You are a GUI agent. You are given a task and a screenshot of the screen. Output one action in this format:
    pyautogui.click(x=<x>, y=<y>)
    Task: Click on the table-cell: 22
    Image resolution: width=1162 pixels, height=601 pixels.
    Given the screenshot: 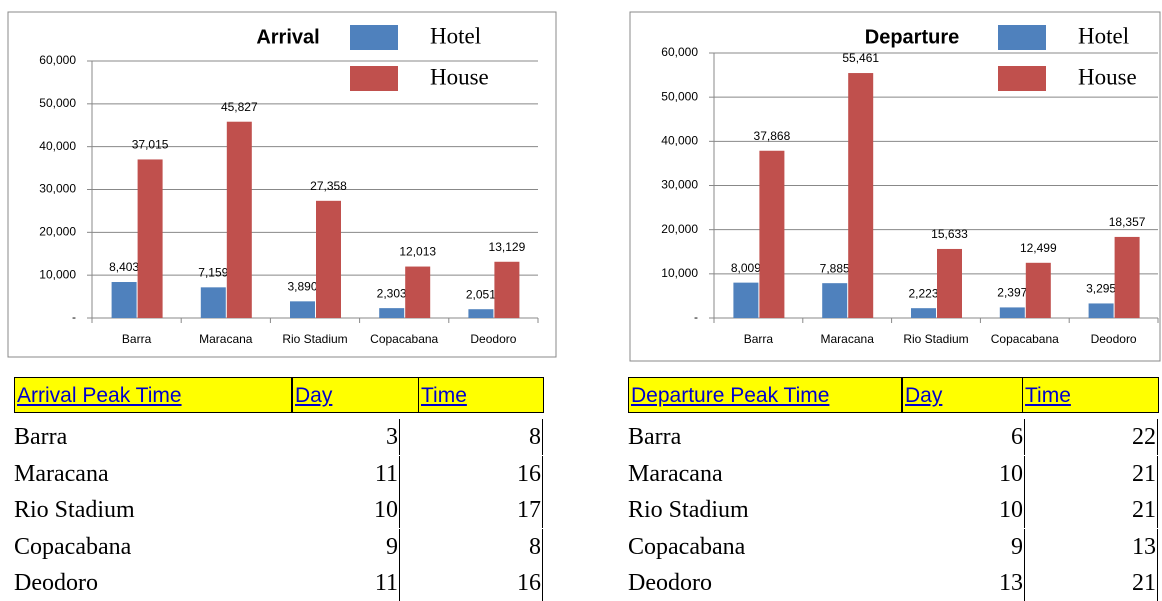 What is the action you would take?
    pyautogui.click(x=1091, y=437)
    